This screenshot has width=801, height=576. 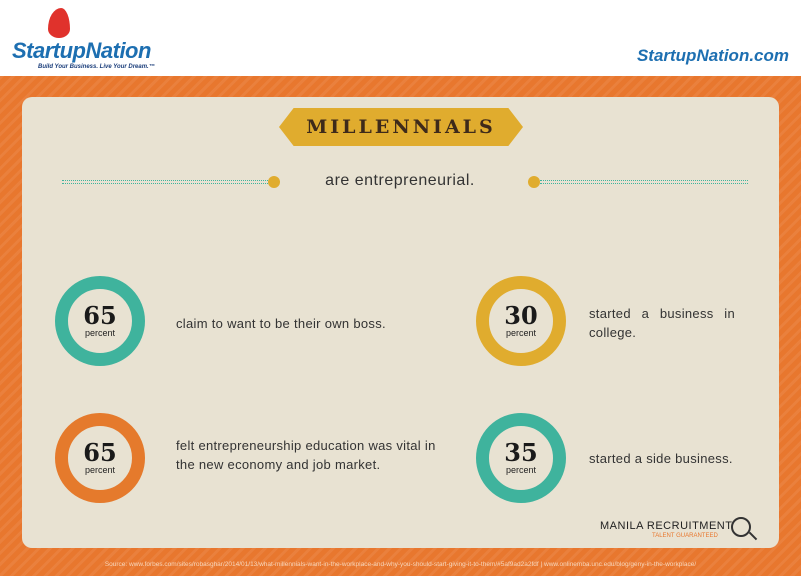 What do you see at coordinates (400, 180) in the screenshot?
I see `subtitle: are entrepreneurial.` at bounding box center [400, 180].